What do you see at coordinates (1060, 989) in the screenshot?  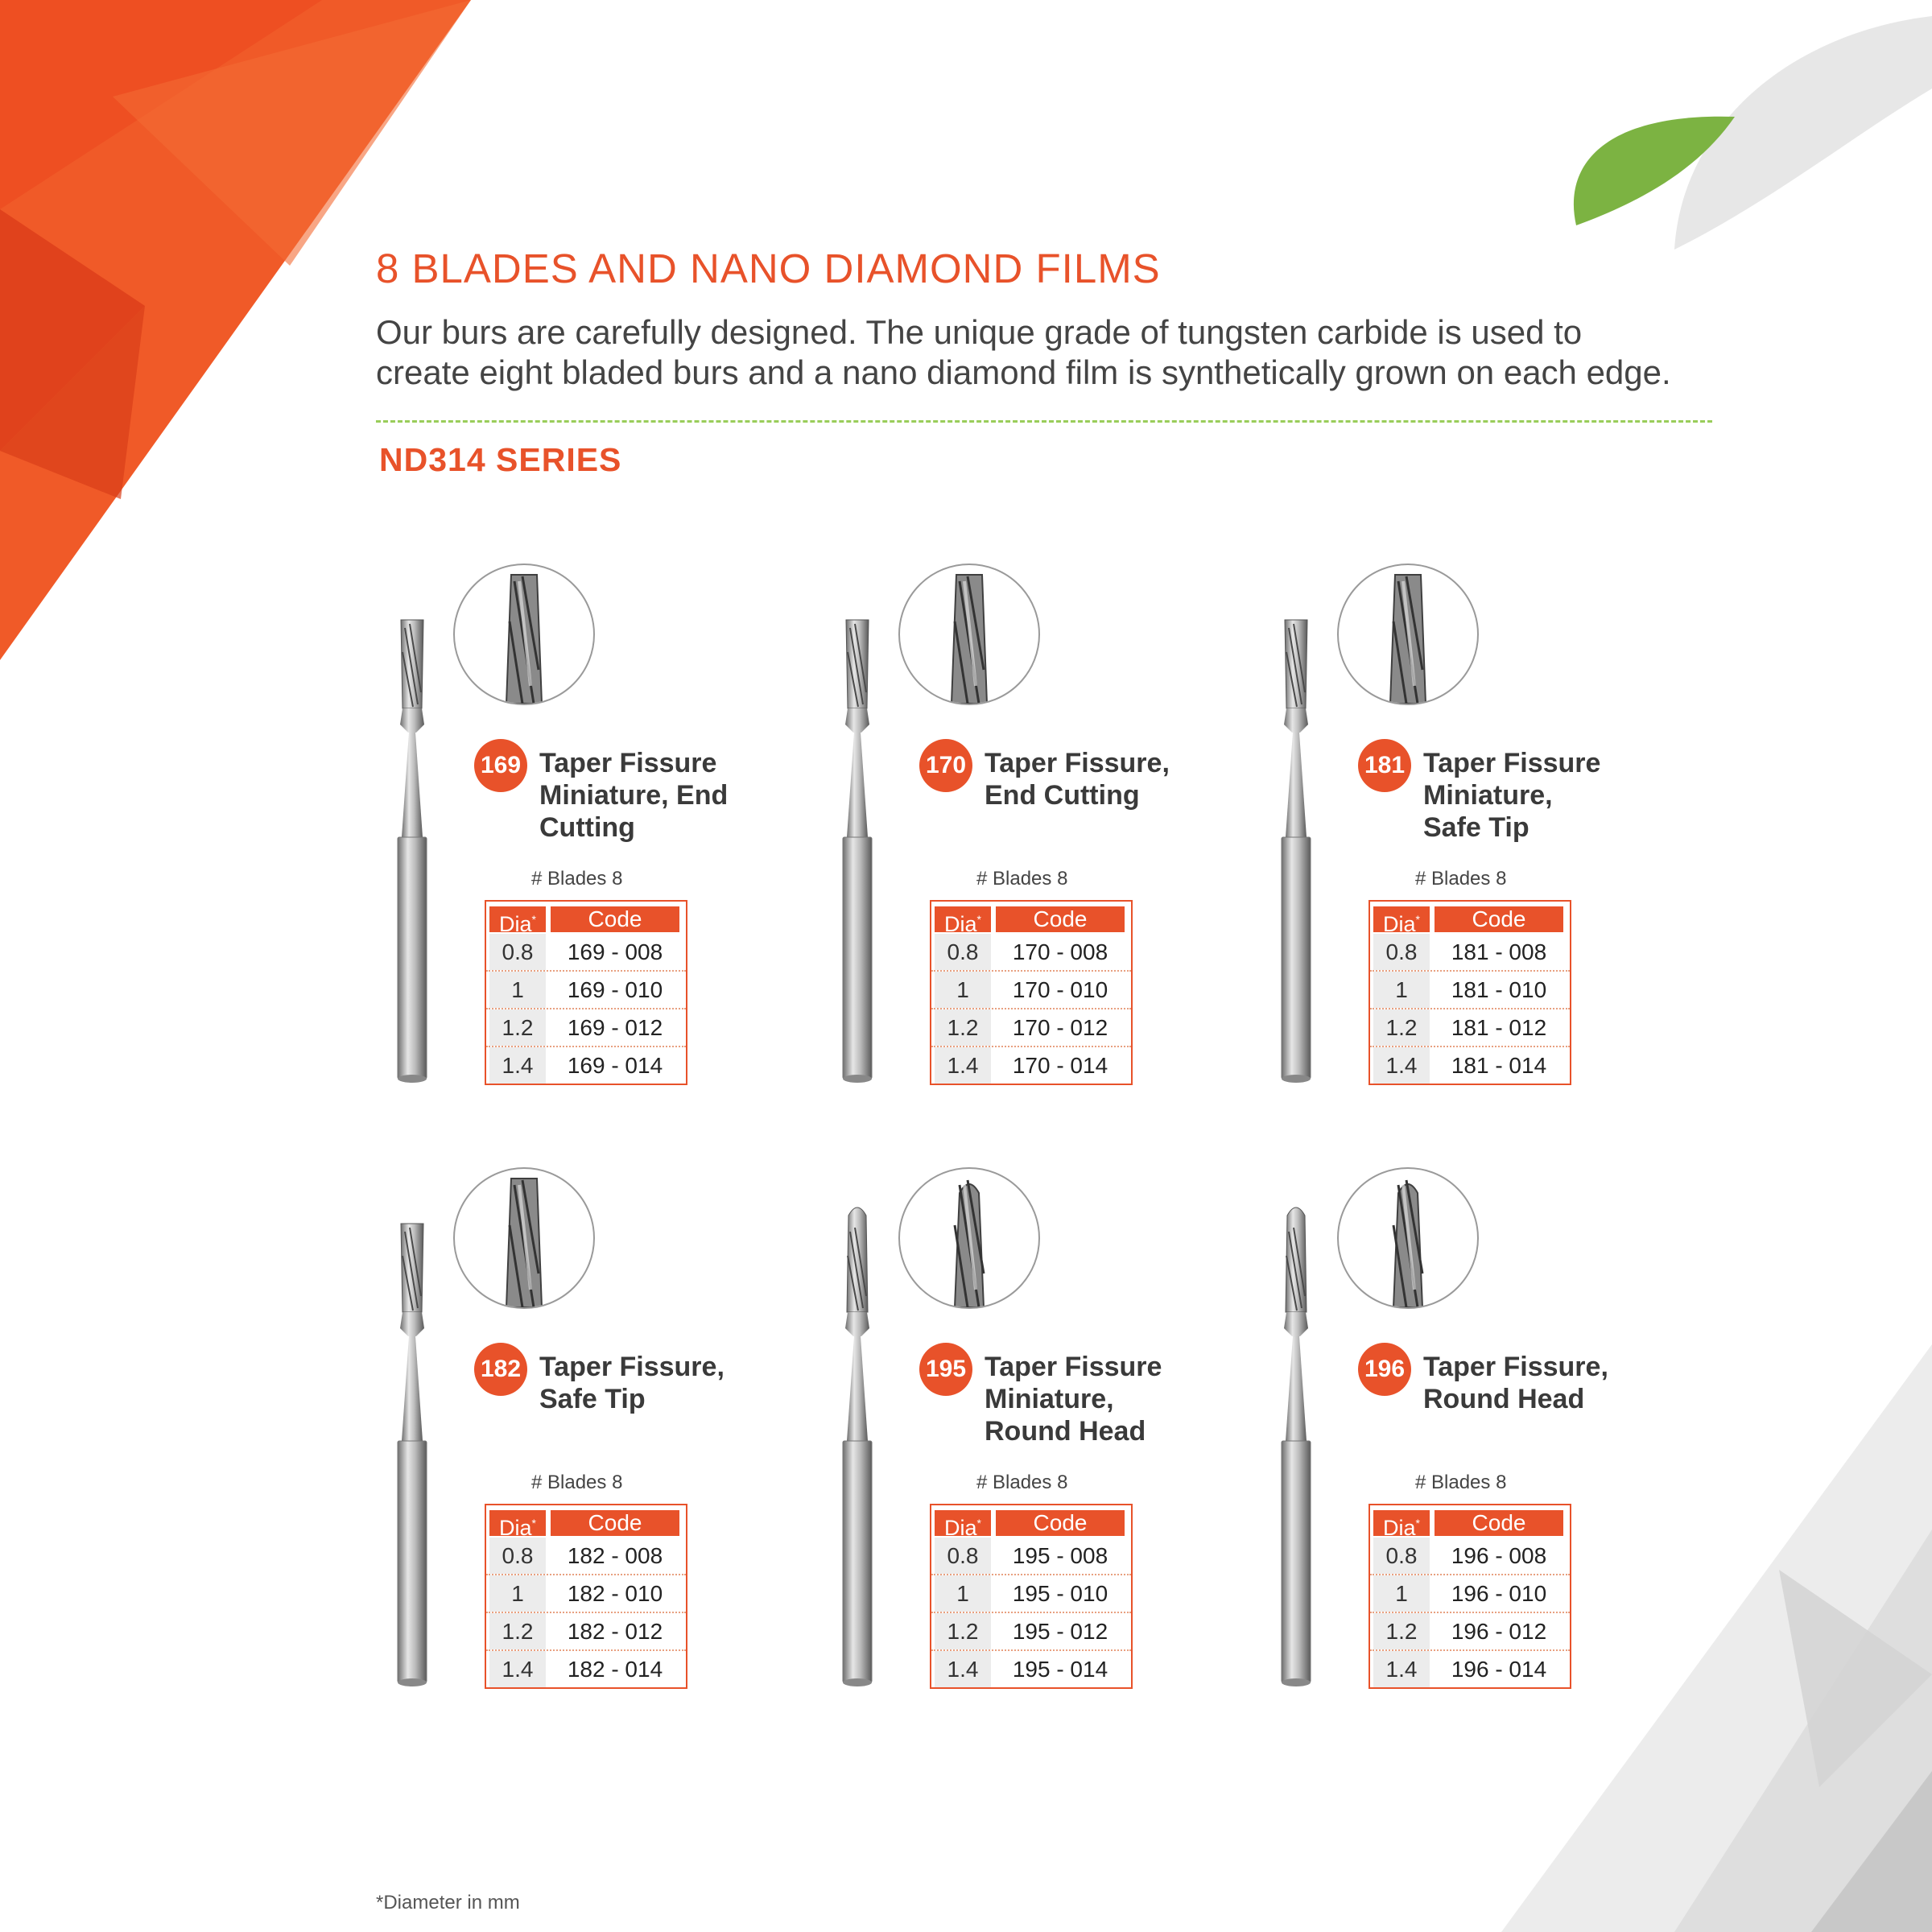 I see `code-cell: 170 - 010` at bounding box center [1060, 989].